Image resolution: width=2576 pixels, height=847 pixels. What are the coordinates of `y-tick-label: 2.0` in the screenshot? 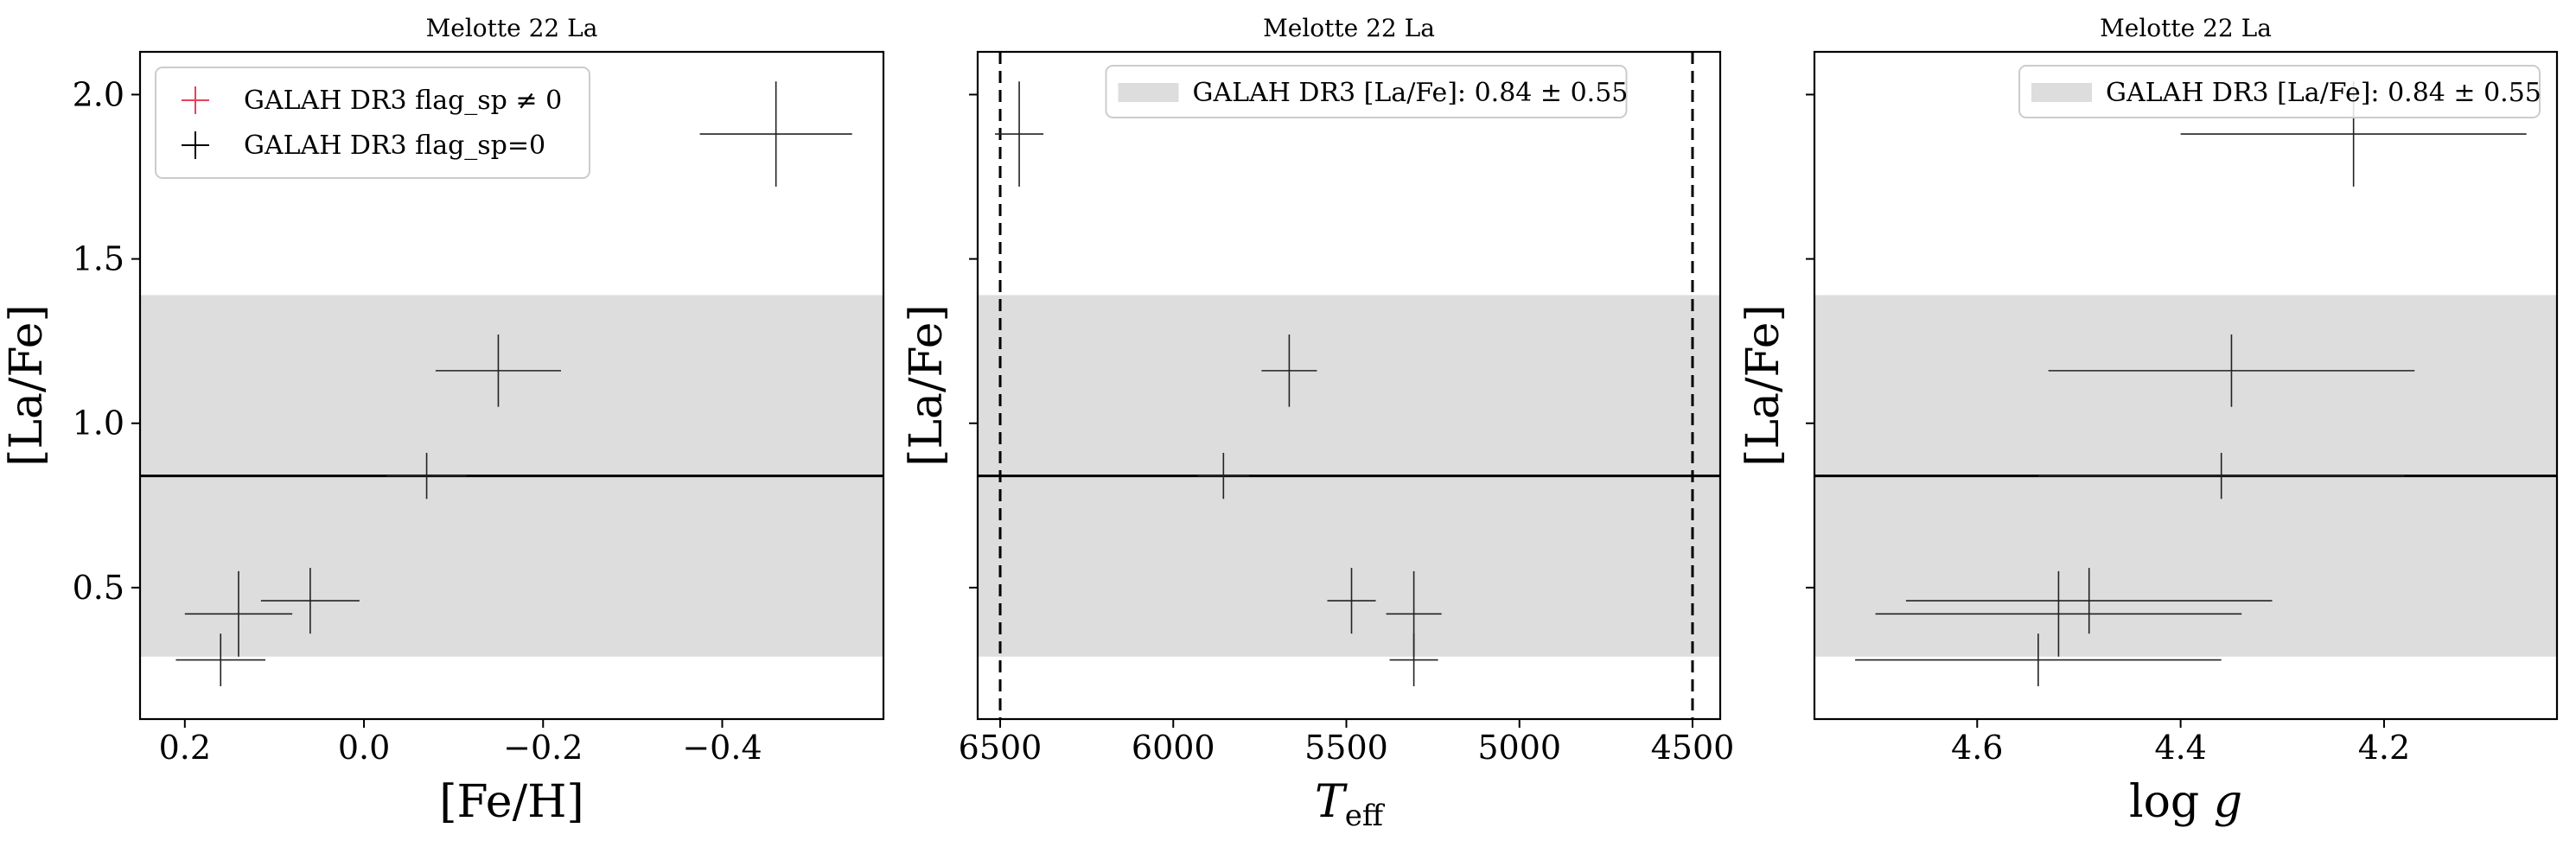 It's located at (98, 94).